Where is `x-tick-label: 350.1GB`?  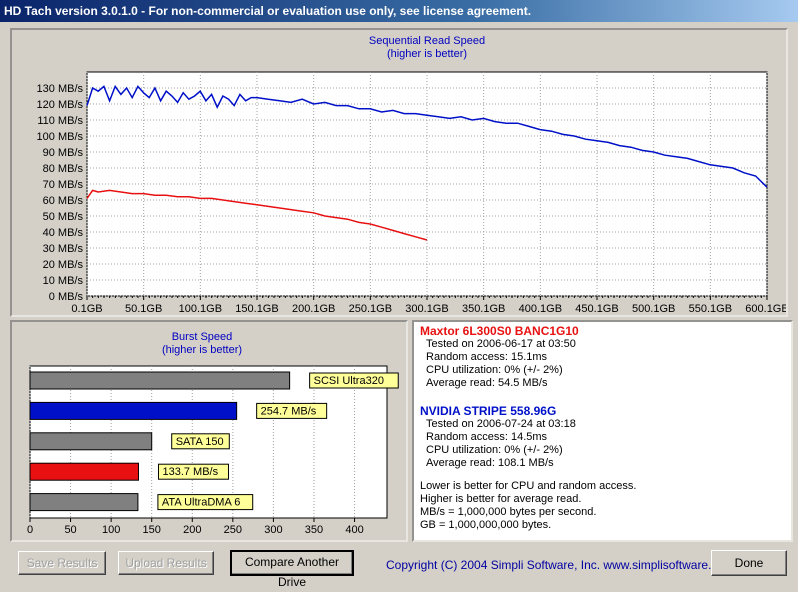 x-tick-label: 350.1GB is located at coordinates (483, 309).